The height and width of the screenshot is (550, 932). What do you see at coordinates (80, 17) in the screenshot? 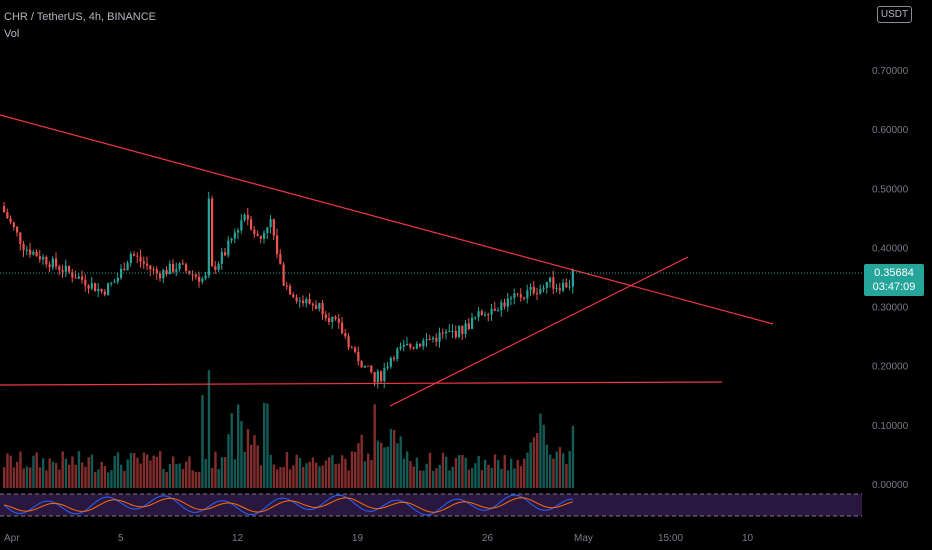
I see `symbol-title: CHR / TetherUS, 4h, BINANCE` at bounding box center [80, 17].